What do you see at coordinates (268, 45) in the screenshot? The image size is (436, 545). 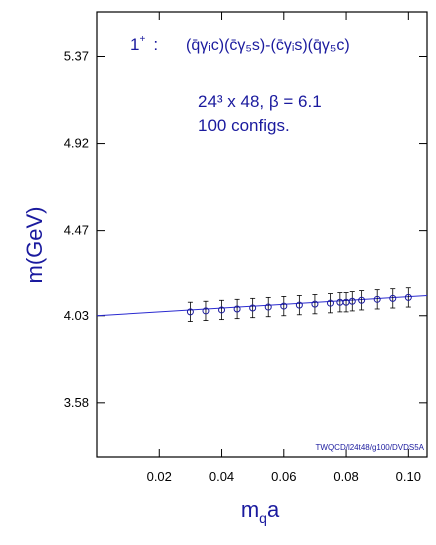 I see `operator-label: (q̄γᵢc)(c̄γ₅s)-(c̄γᵢs)(q̄γ₅c)` at bounding box center [268, 45].